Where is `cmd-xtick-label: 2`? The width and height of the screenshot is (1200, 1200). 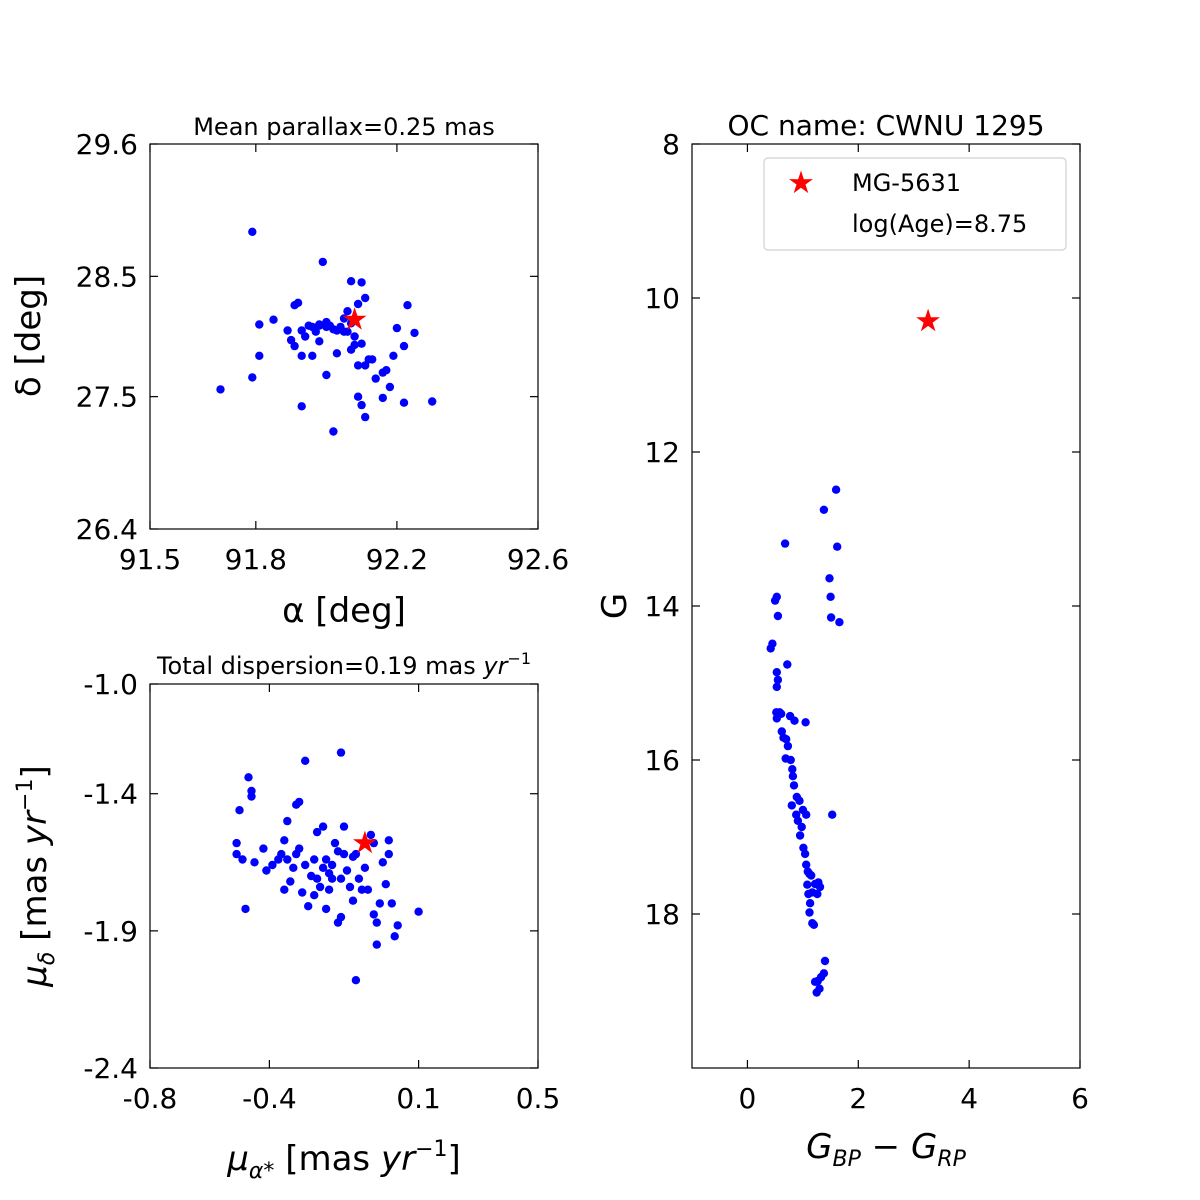 cmd-xtick-label: 2 is located at coordinates (858, 1098).